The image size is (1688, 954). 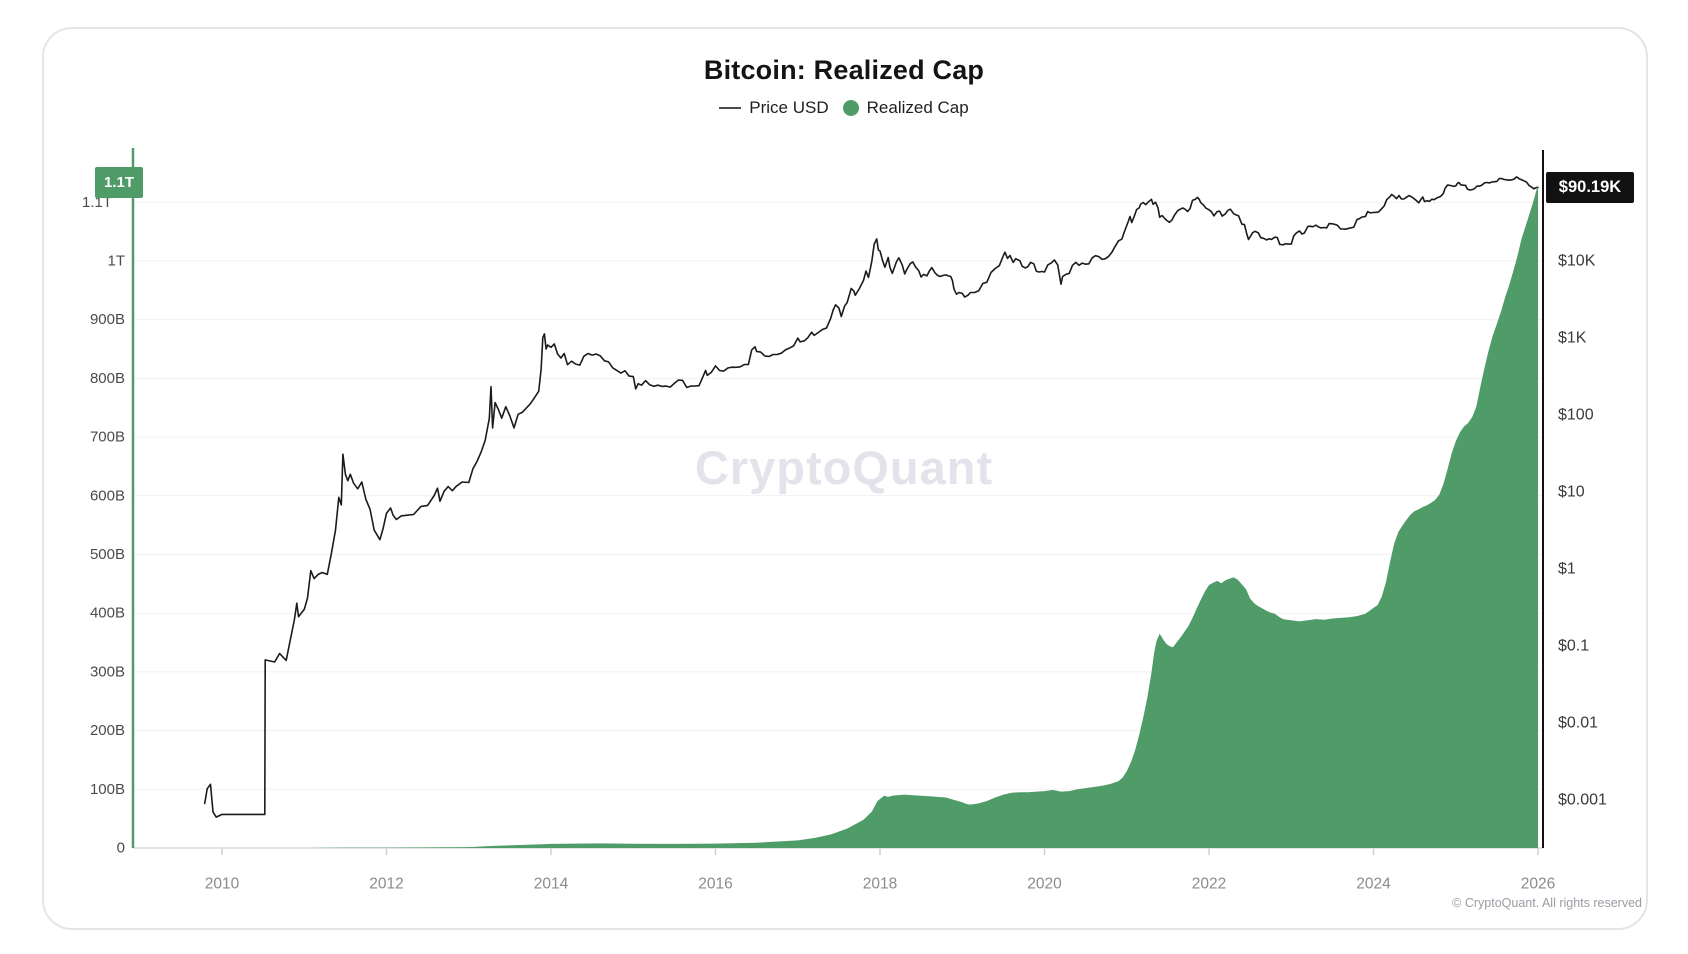 I want to click on right-axis-tick-label: $0.1, so click(x=1573, y=646).